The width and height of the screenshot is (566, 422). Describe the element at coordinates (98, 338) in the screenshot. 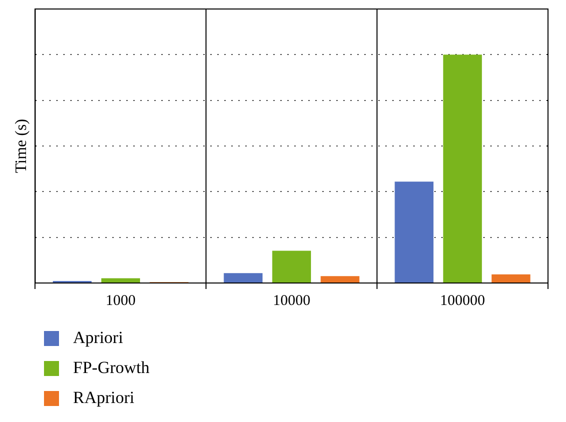

I see `legend-label: Apriori` at that location.